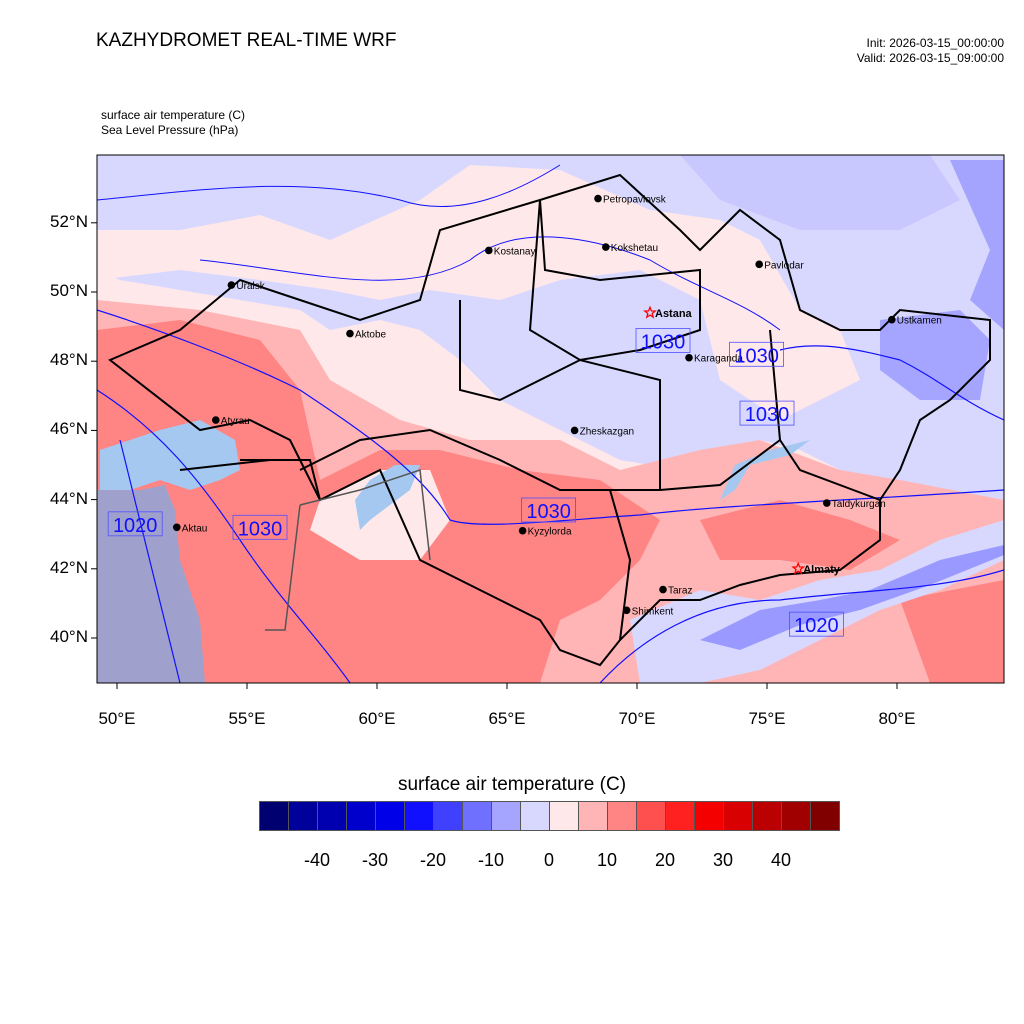  Describe the element at coordinates (515, 251) in the screenshot. I see `city-label: Kostanay` at that location.